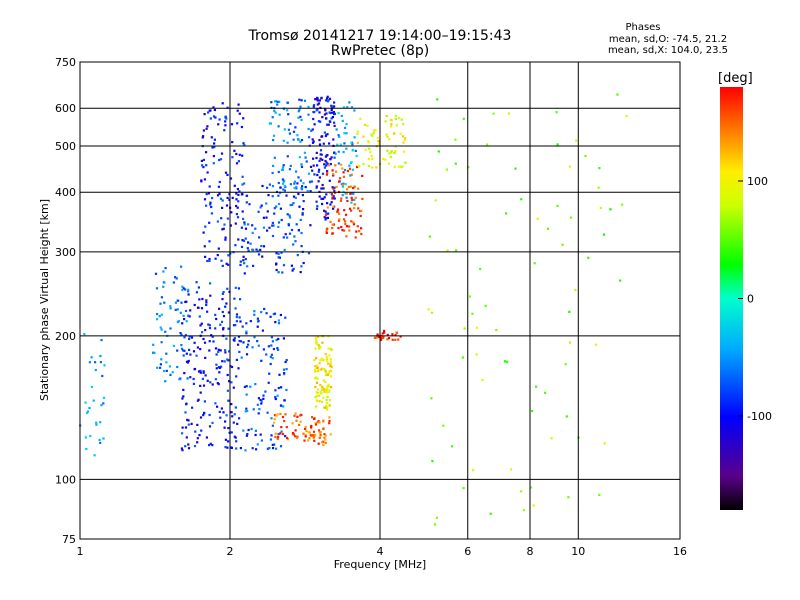 This screenshot has width=800, height=600. I want to click on y-tick-label: 400, so click(65, 192).